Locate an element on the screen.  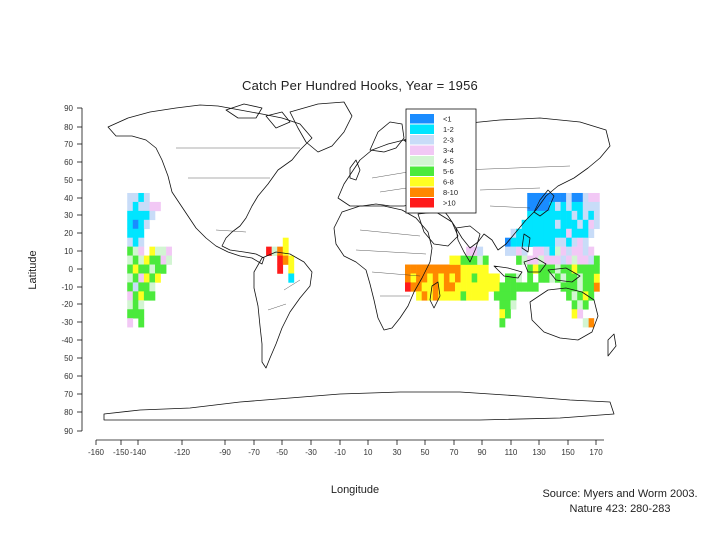
legend-label: >10 is located at coordinates (449, 203).